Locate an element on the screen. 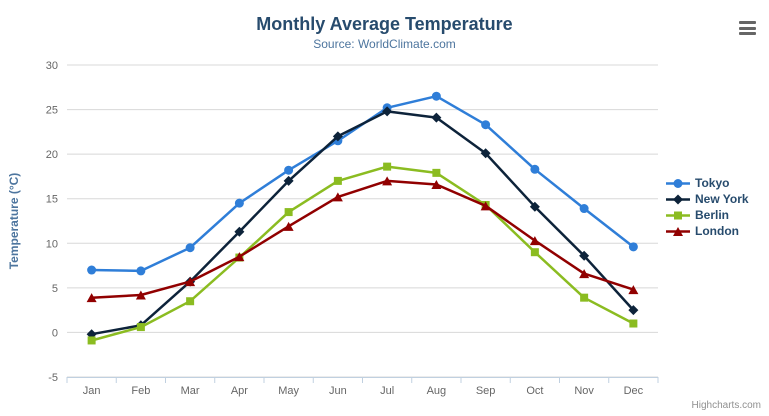 The height and width of the screenshot is (416, 769). legend-item-london: London is located at coordinates (707, 231).